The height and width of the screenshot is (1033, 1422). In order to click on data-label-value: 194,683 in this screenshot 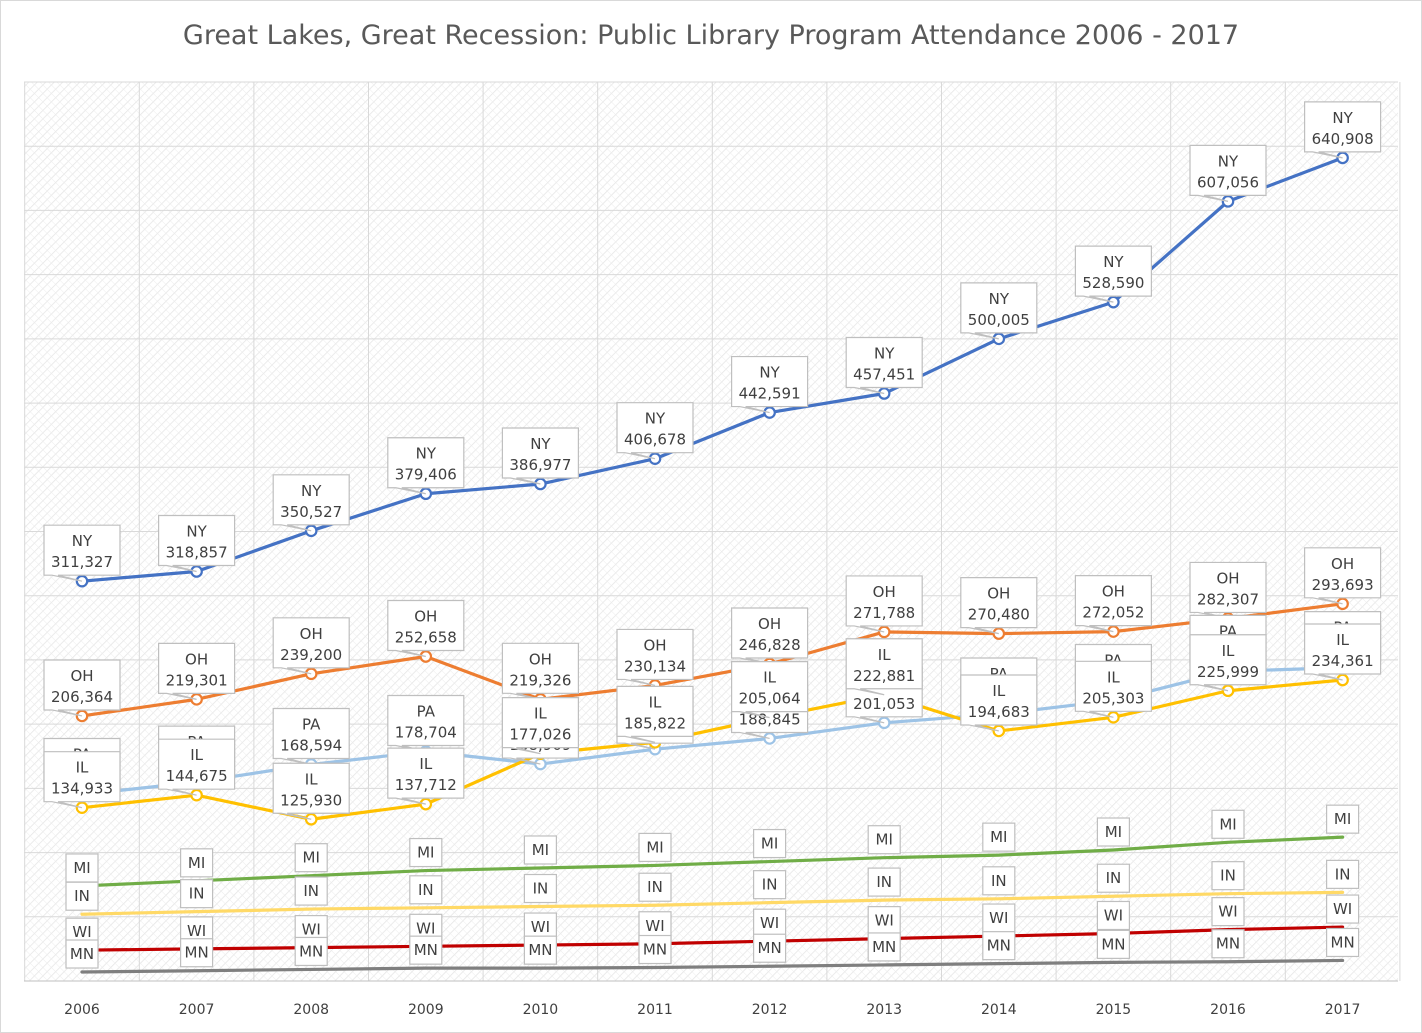, I will do `click(999, 712)`.